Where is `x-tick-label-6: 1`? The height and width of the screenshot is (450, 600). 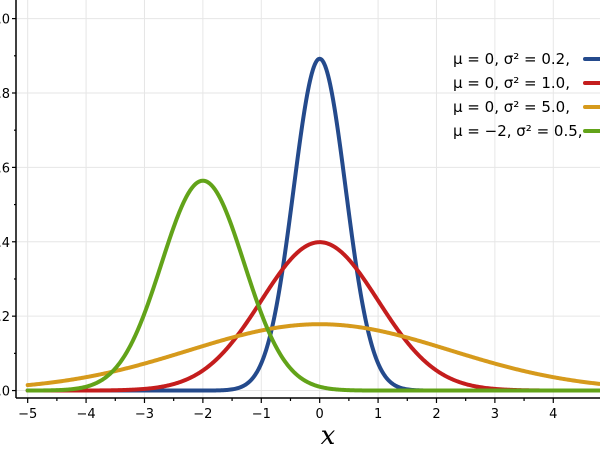
x-tick-label-6: 1 is located at coordinates (378, 414).